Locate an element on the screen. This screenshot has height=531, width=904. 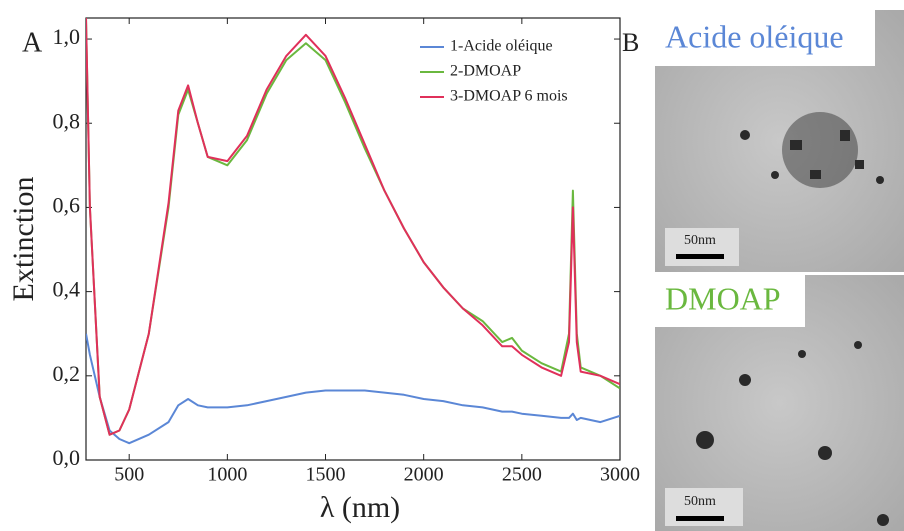
y-tick-label: 1,0 is located at coordinates (67, 36).